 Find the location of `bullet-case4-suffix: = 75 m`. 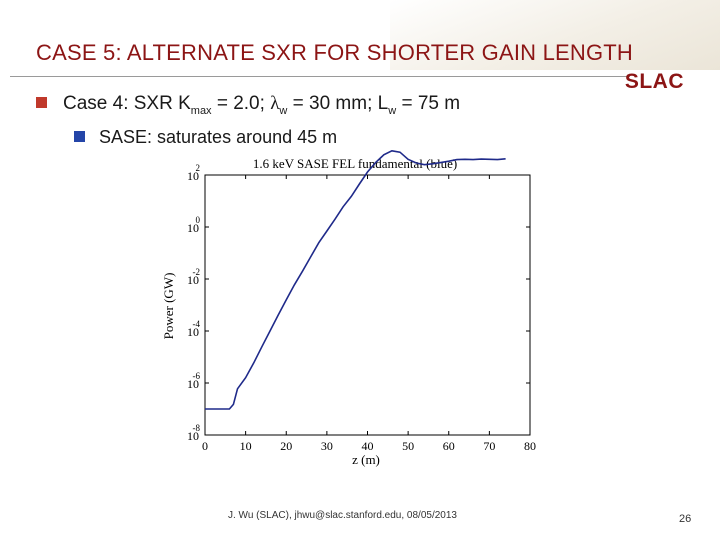

bullet-case4-suffix: = 75 m is located at coordinates (428, 103).